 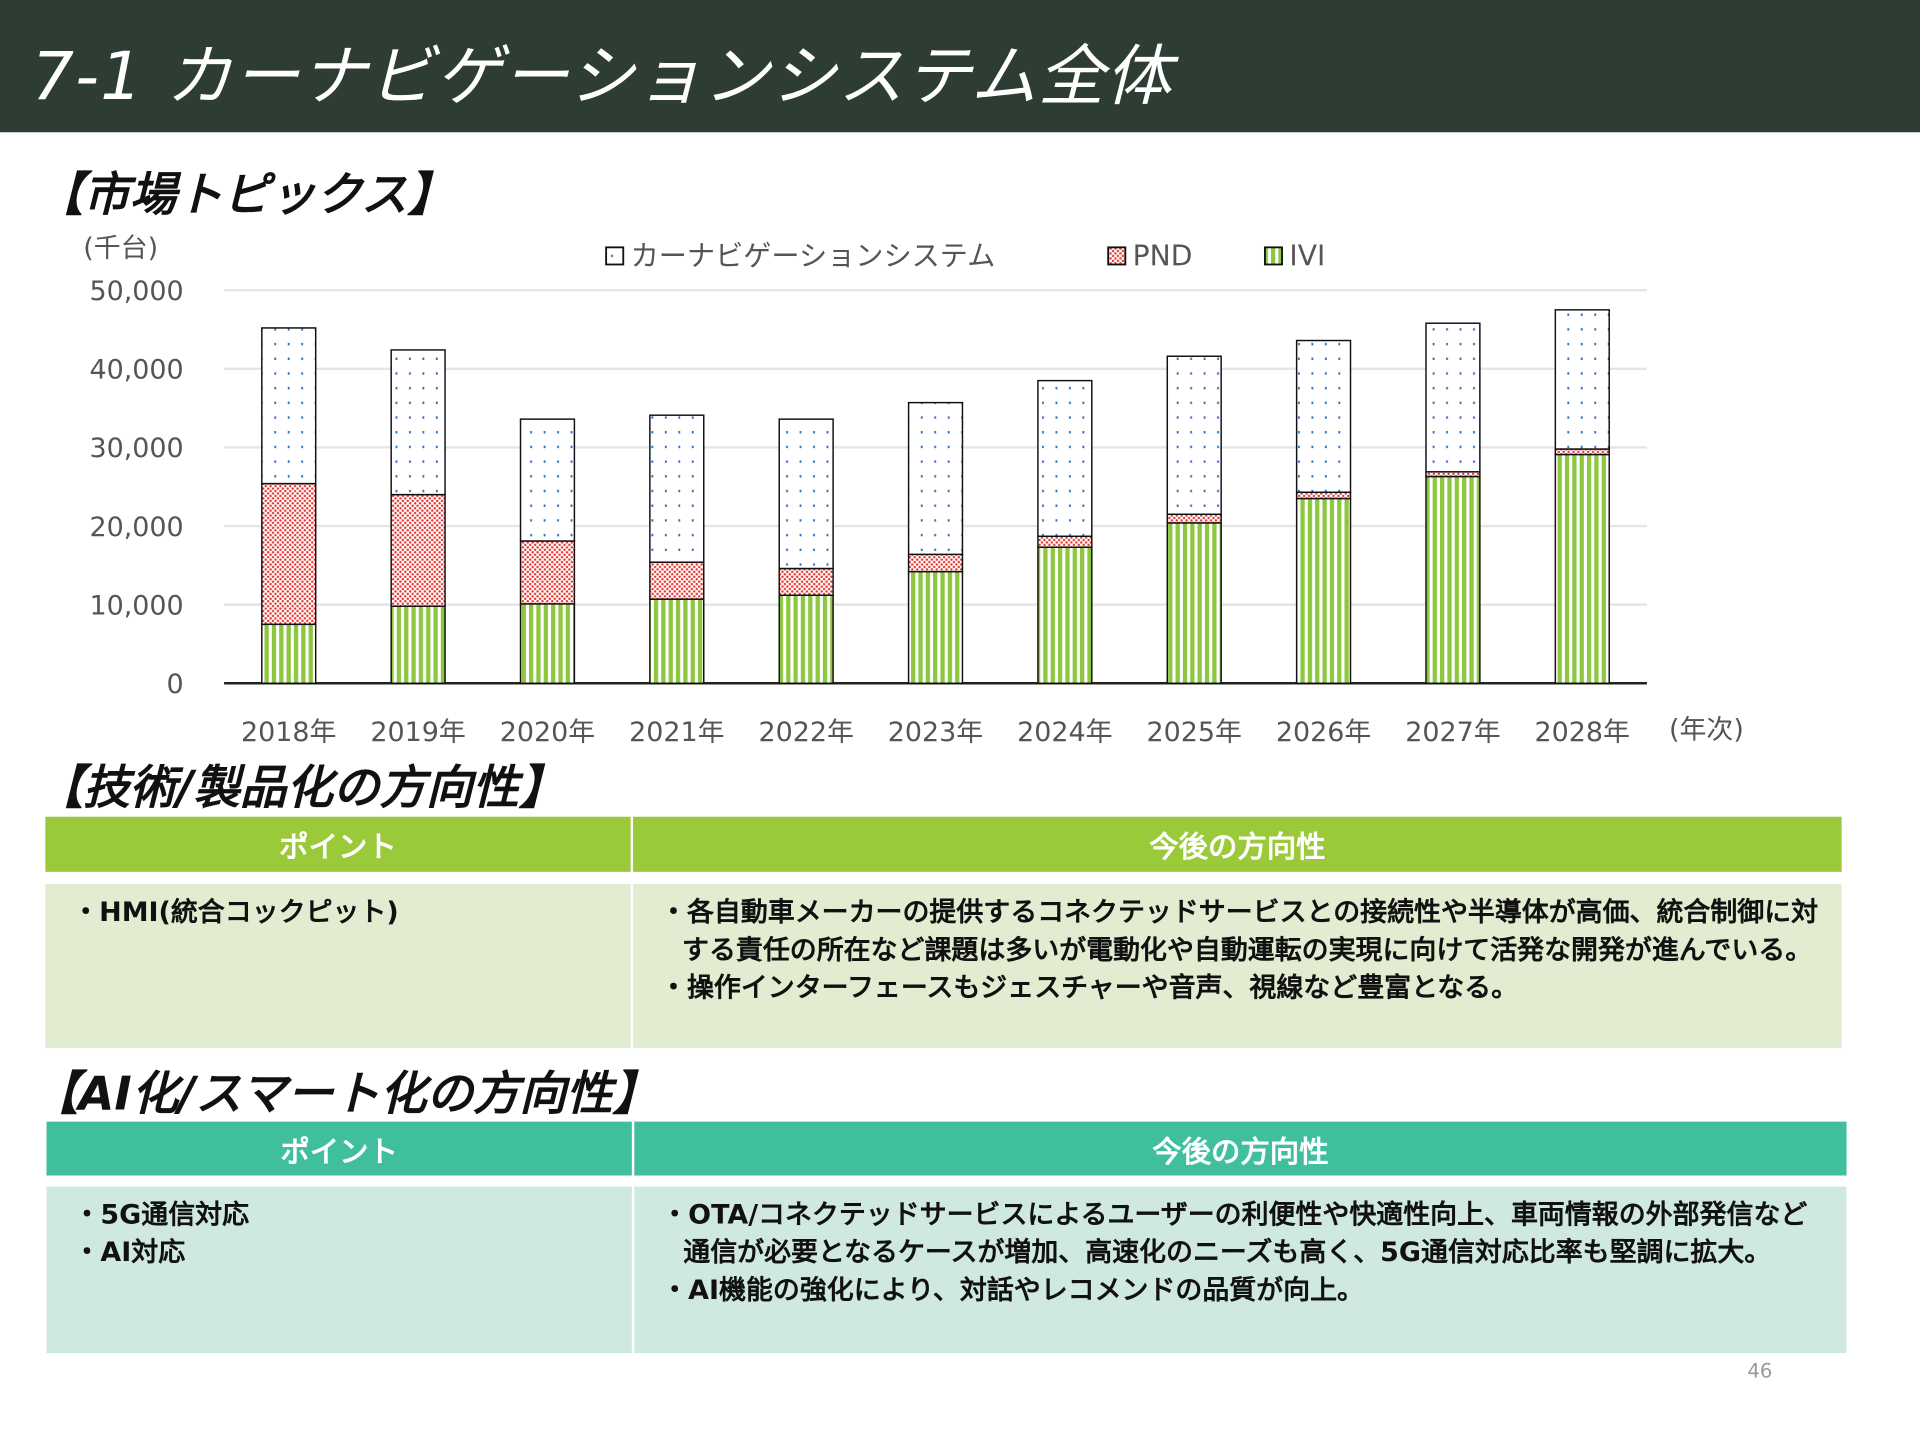 What do you see at coordinates (136, 448) in the screenshot?
I see `y-tick-label: 30,000` at bounding box center [136, 448].